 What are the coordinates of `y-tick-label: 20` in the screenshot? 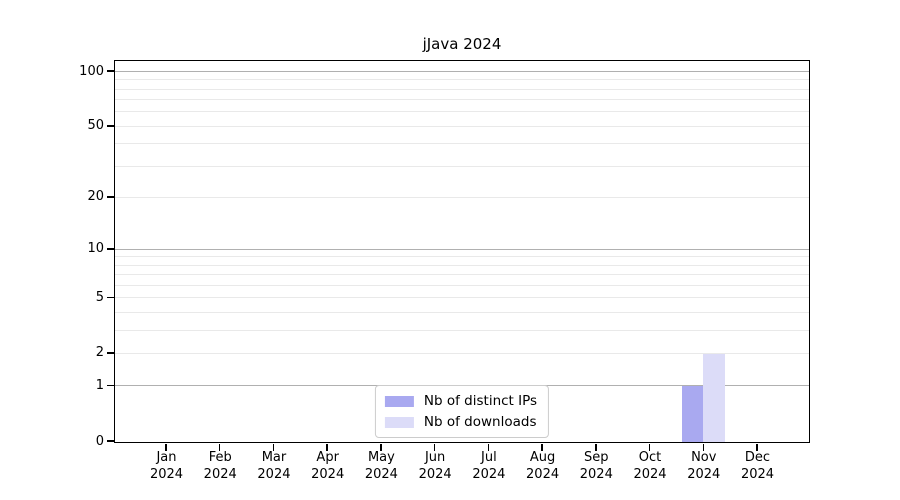 It's located at (95, 197).